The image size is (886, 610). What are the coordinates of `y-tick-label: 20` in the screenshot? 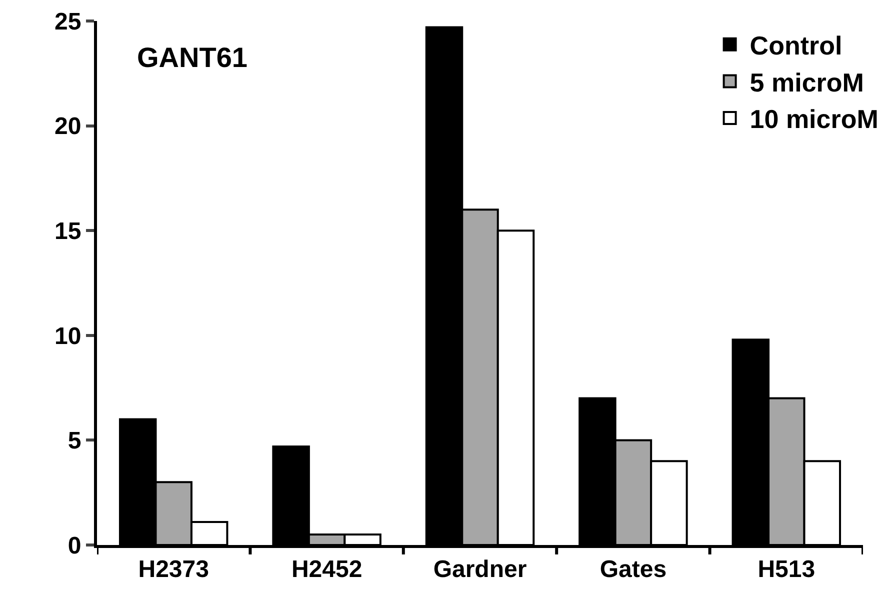 It's located at (68, 126).